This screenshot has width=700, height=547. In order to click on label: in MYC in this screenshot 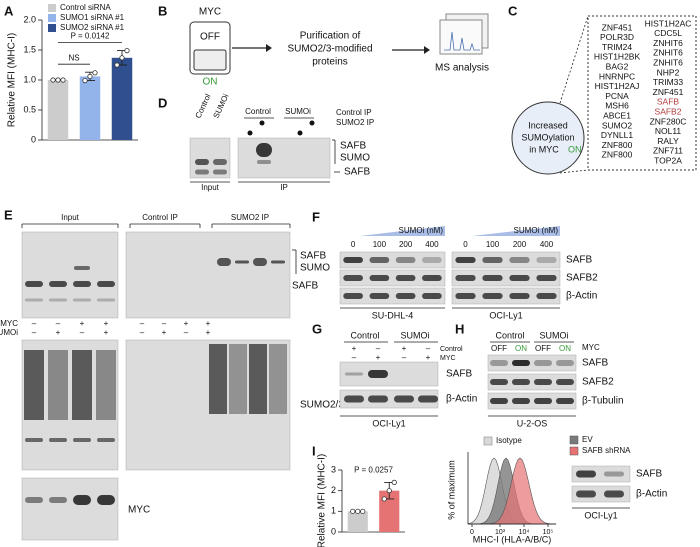, I will do `click(544, 149)`.